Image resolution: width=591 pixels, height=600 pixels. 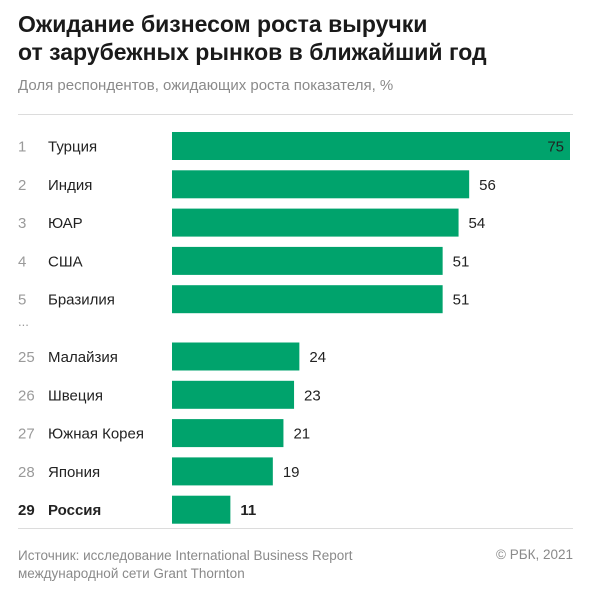 What do you see at coordinates (295, 528) in the screenshot?
I see `bottom-divider` at bounding box center [295, 528].